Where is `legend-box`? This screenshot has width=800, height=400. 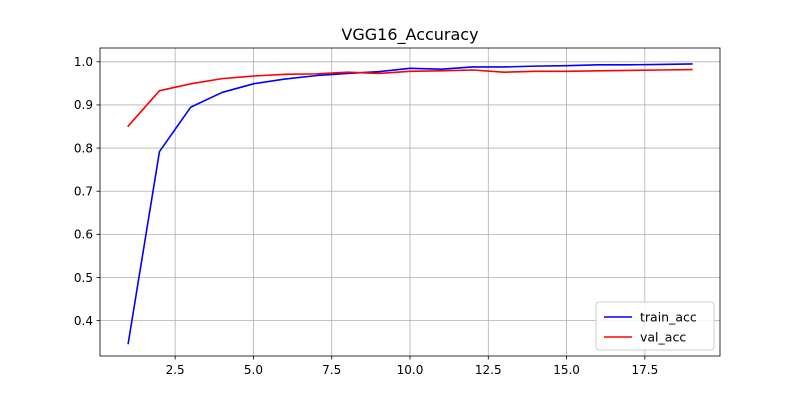 legend-box is located at coordinates (655, 326).